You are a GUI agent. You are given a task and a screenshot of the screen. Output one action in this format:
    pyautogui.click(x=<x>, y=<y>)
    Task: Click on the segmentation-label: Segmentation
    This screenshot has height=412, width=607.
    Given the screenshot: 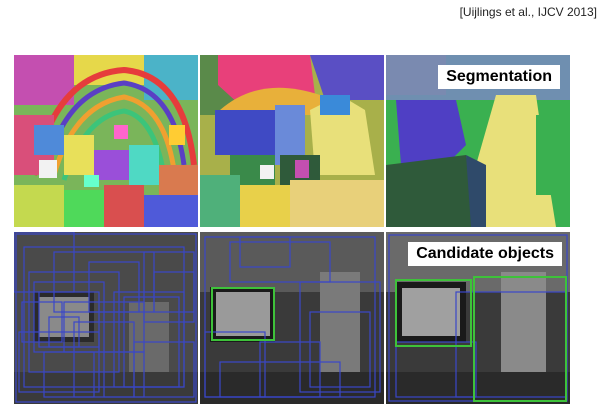 What is the action you would take?
    pyautogui.click(x=499, y=77)
    